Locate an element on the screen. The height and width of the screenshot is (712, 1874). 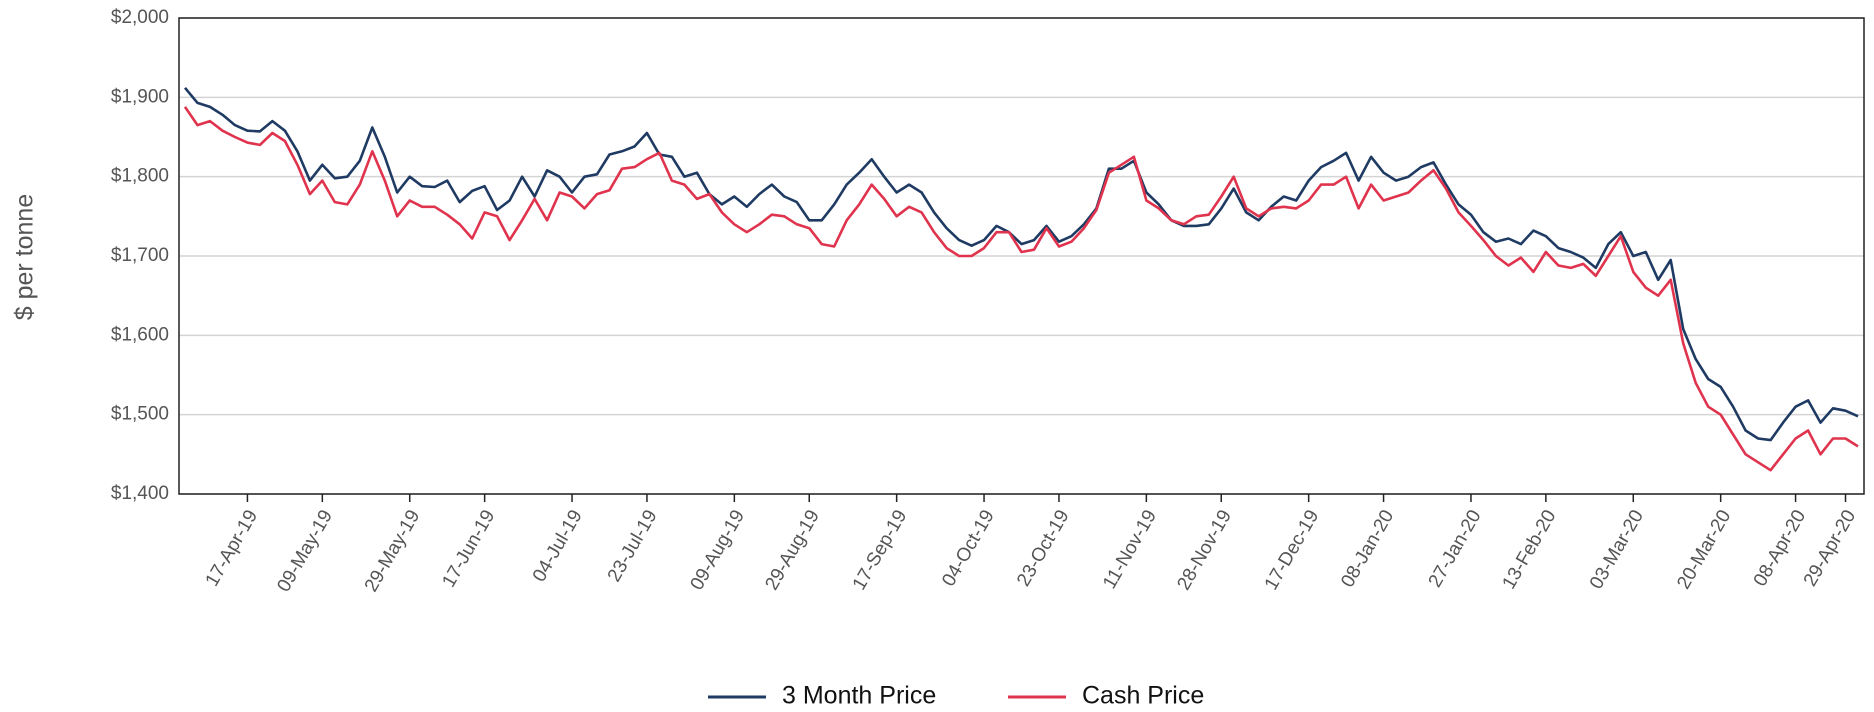
y-tick-label: $1,800 is located at coordinates (140, 176).